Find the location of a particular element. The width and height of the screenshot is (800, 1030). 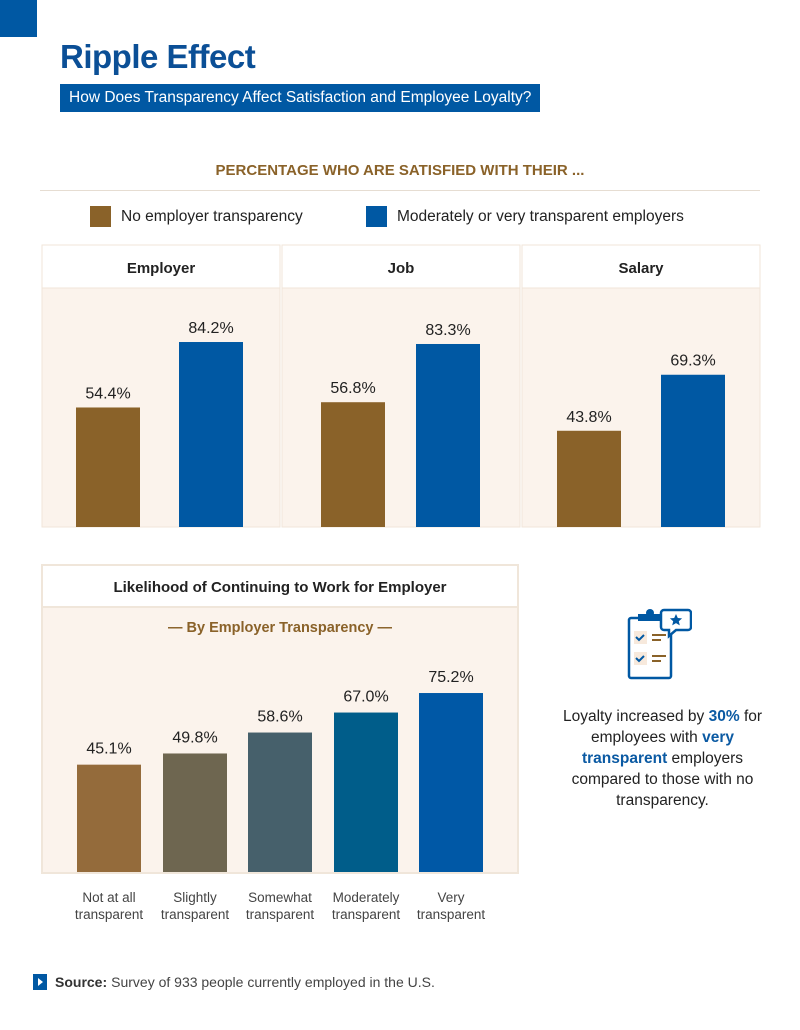

category-label: Very is located at coordinates (450, 897).